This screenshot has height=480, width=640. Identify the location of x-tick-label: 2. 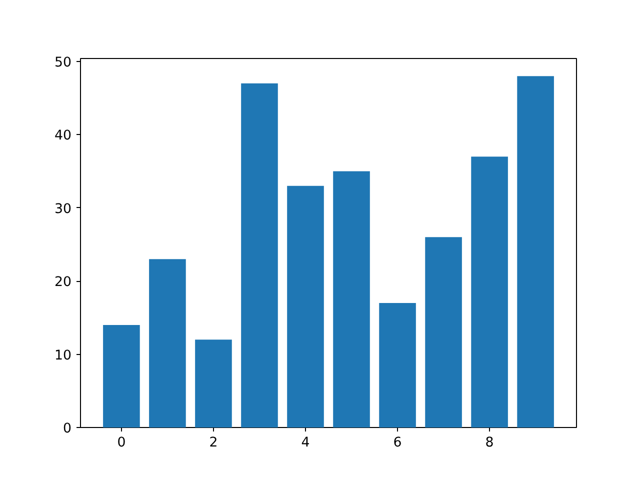
(213, 443).